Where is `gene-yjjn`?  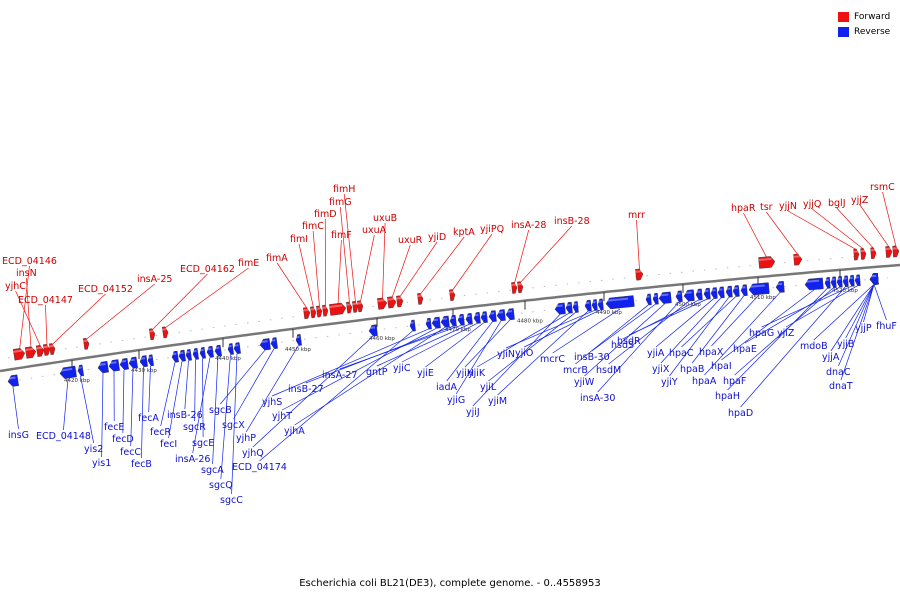
gene-yjjn is located at coordinates (856, 254).